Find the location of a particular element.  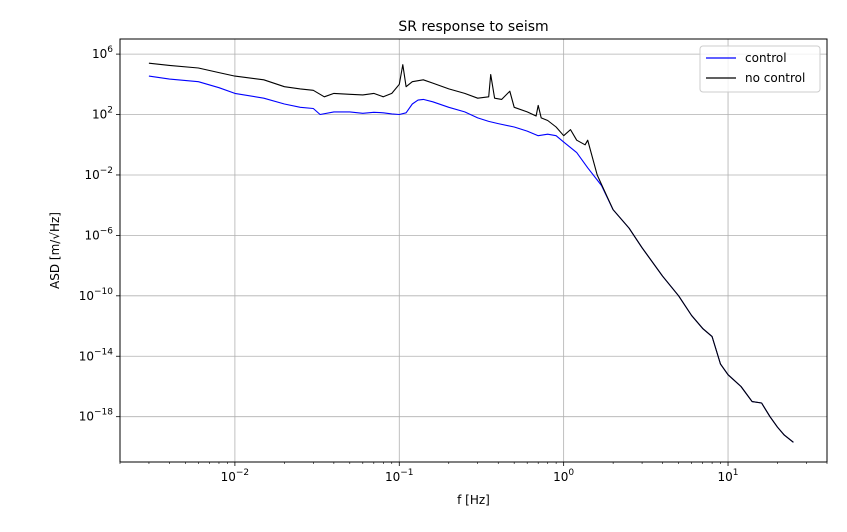

y-tick-label: 10⁻² is located at coordinates (98, 174).